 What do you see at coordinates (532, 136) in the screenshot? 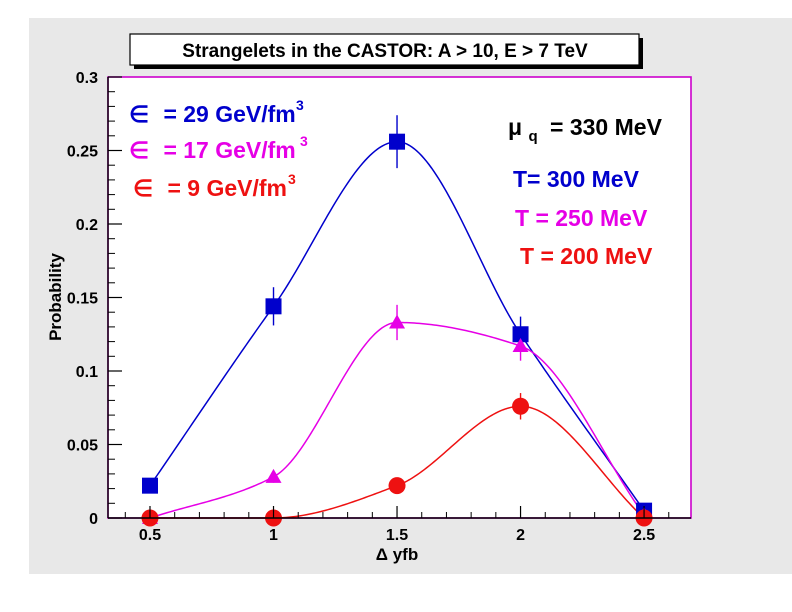
I see `mu-subscript: q` at bounding box center [532, 136].